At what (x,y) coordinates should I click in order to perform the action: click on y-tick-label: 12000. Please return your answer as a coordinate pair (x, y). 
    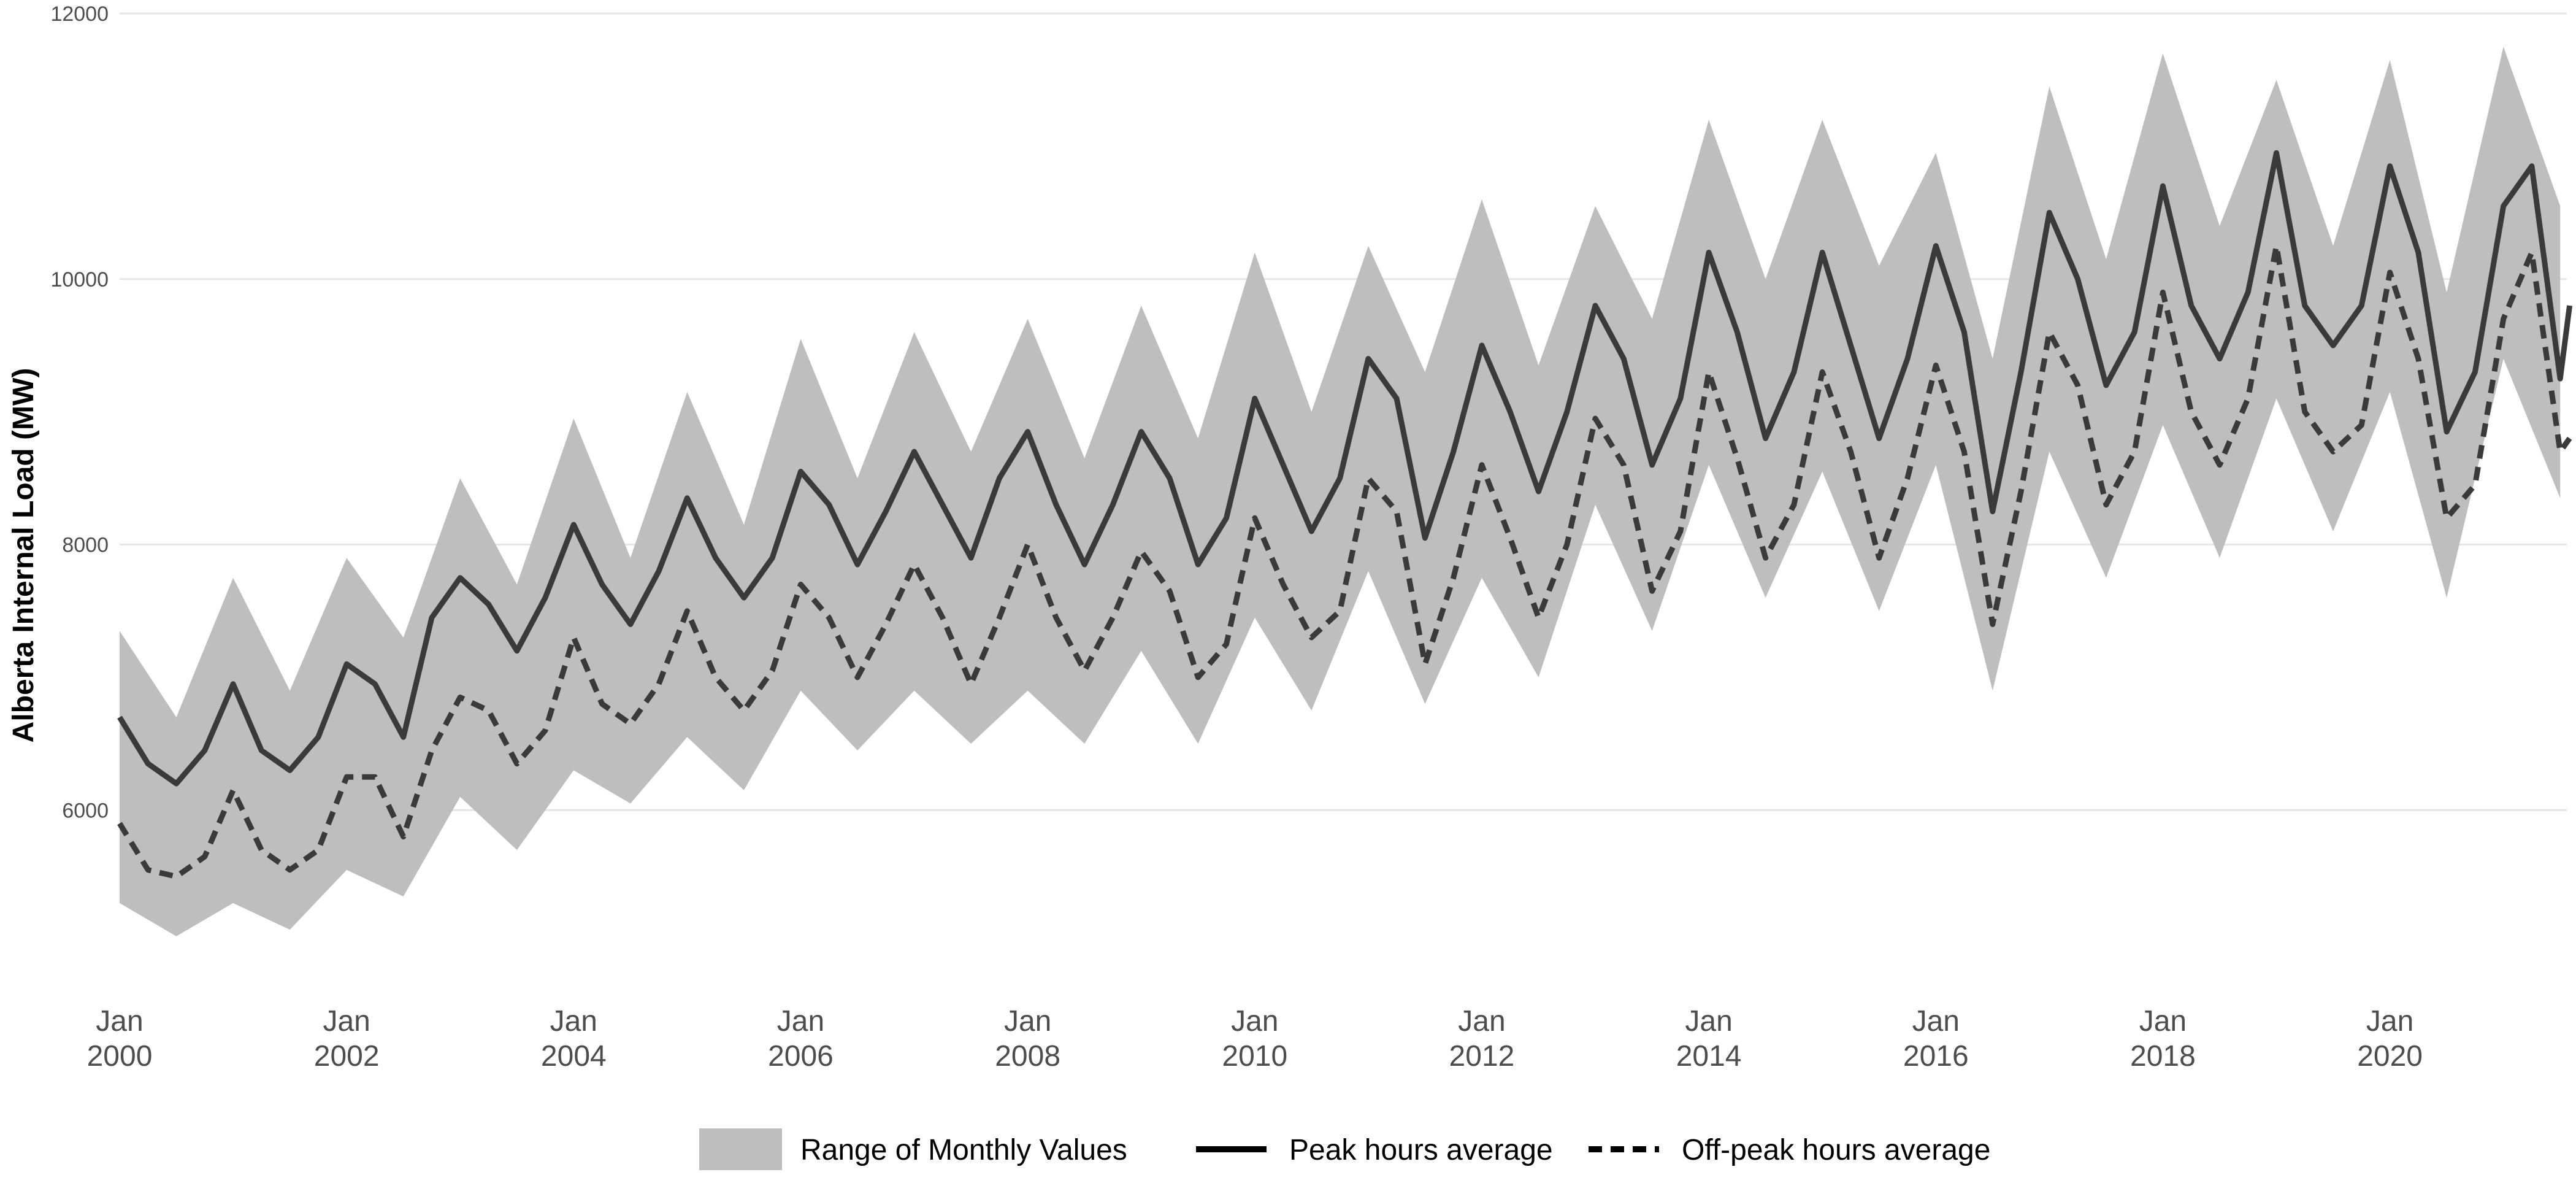
    Looking at the image, I should click on (79, 14).